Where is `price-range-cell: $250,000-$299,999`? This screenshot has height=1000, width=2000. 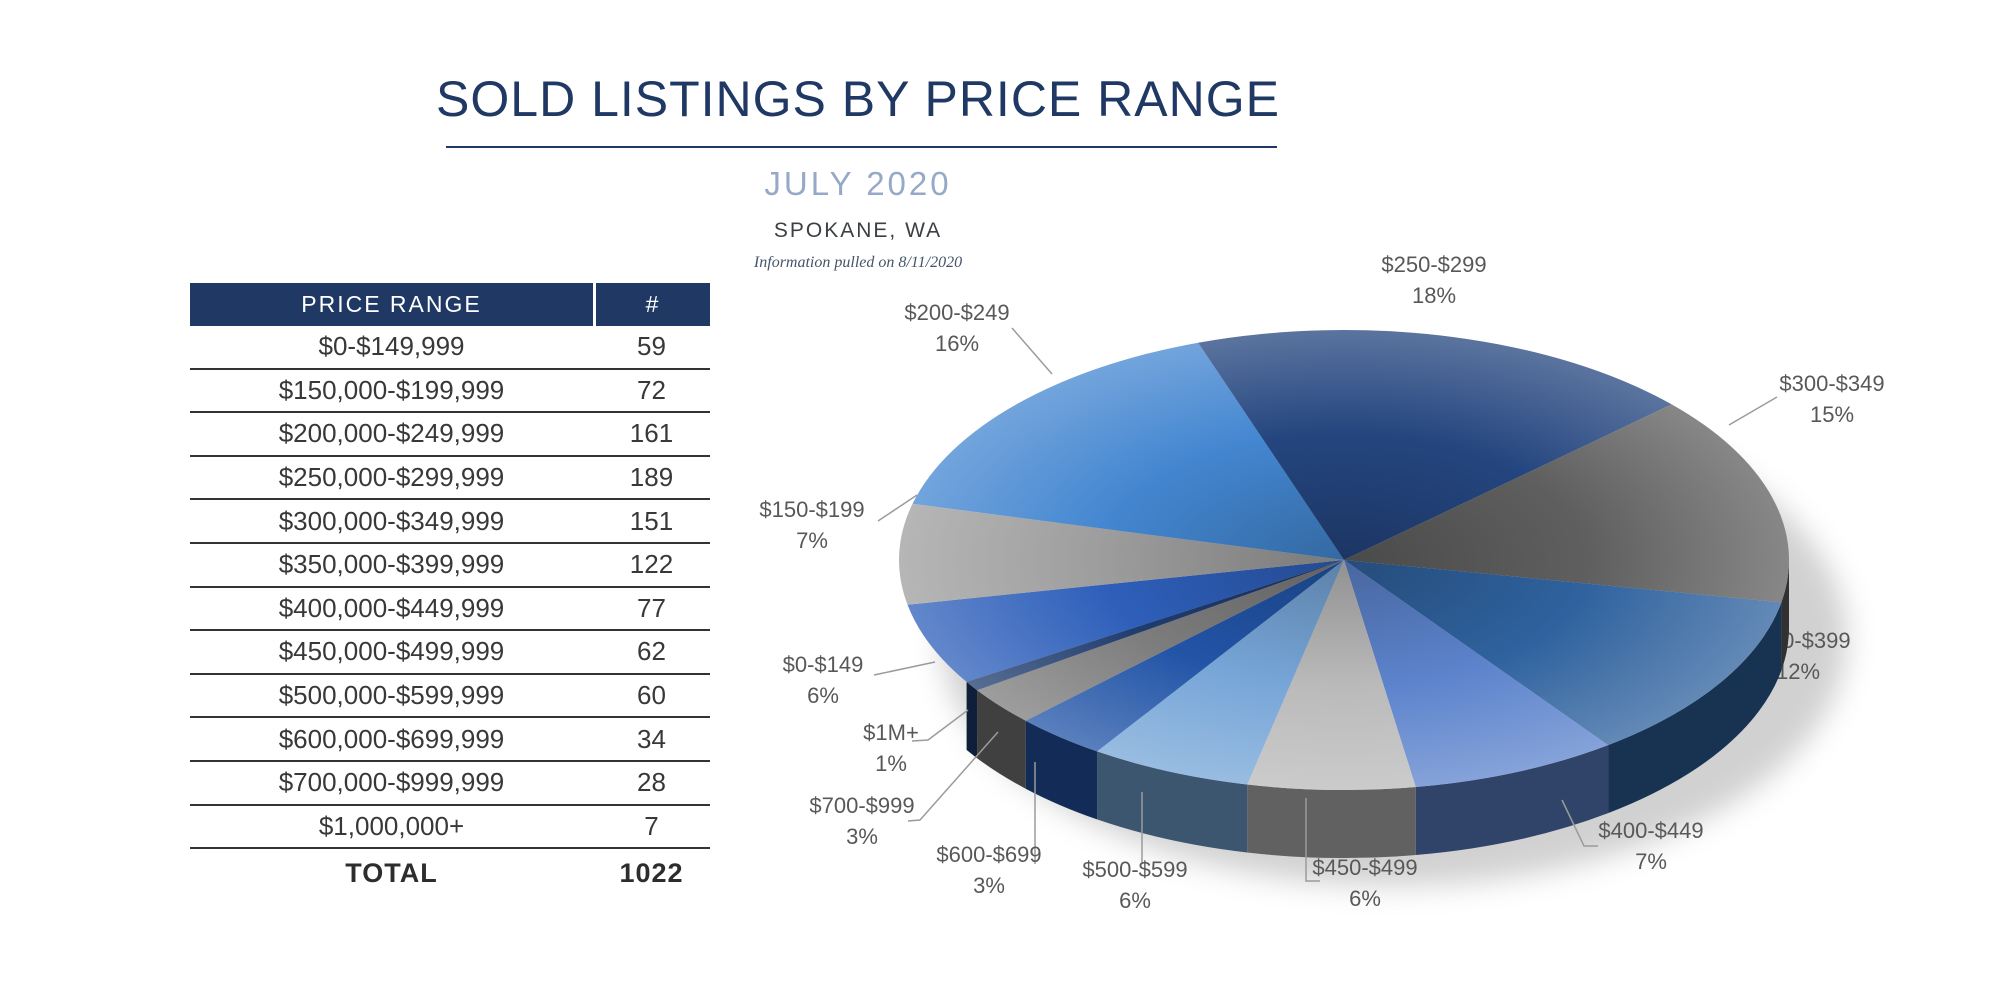 price-range-cell: $250,000-$299,999 is located at coordinates (391, 477).